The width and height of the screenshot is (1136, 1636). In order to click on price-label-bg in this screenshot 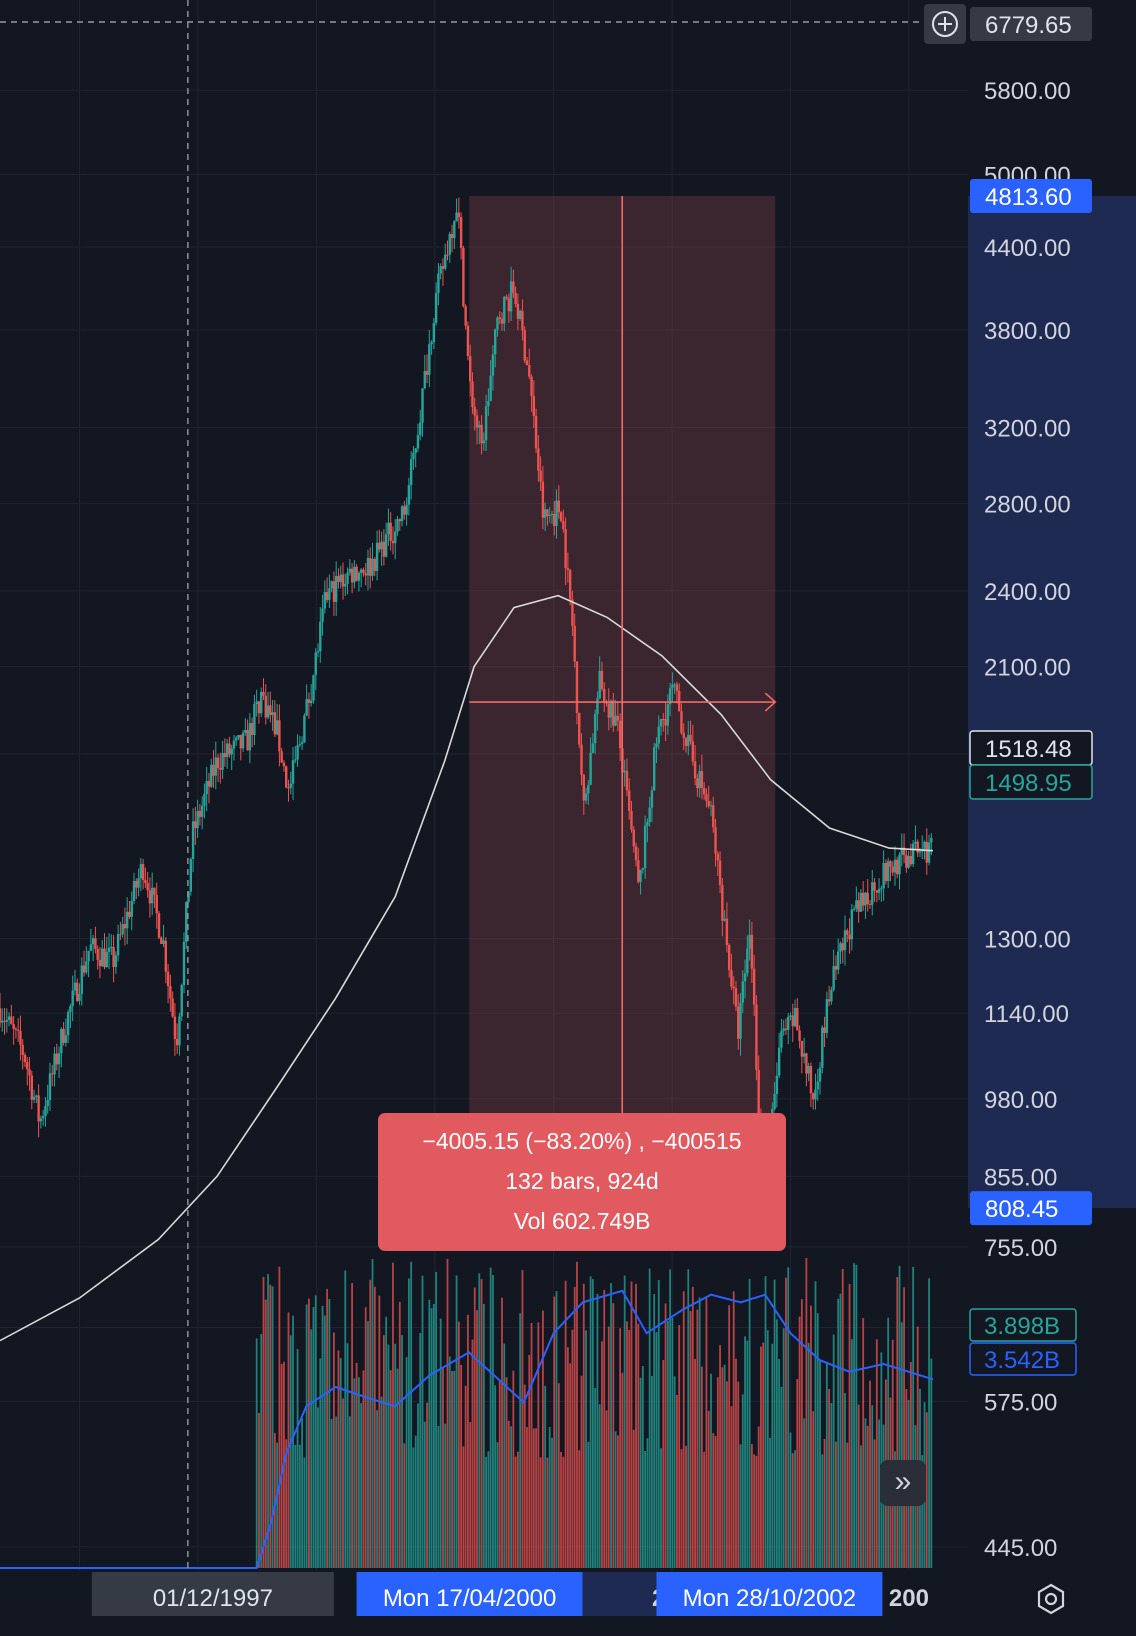, I will do `click(1031, 1208)`.